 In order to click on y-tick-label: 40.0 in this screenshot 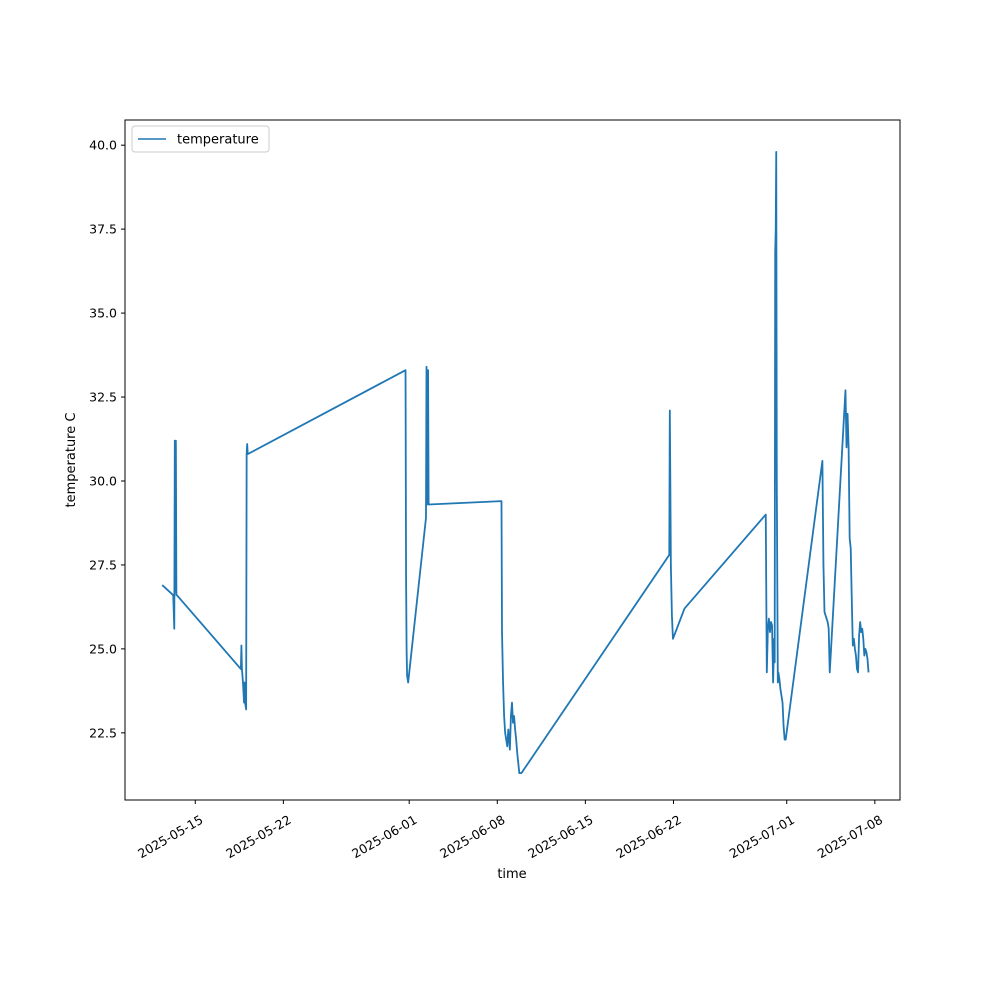, I will do `click(103, 145)`.